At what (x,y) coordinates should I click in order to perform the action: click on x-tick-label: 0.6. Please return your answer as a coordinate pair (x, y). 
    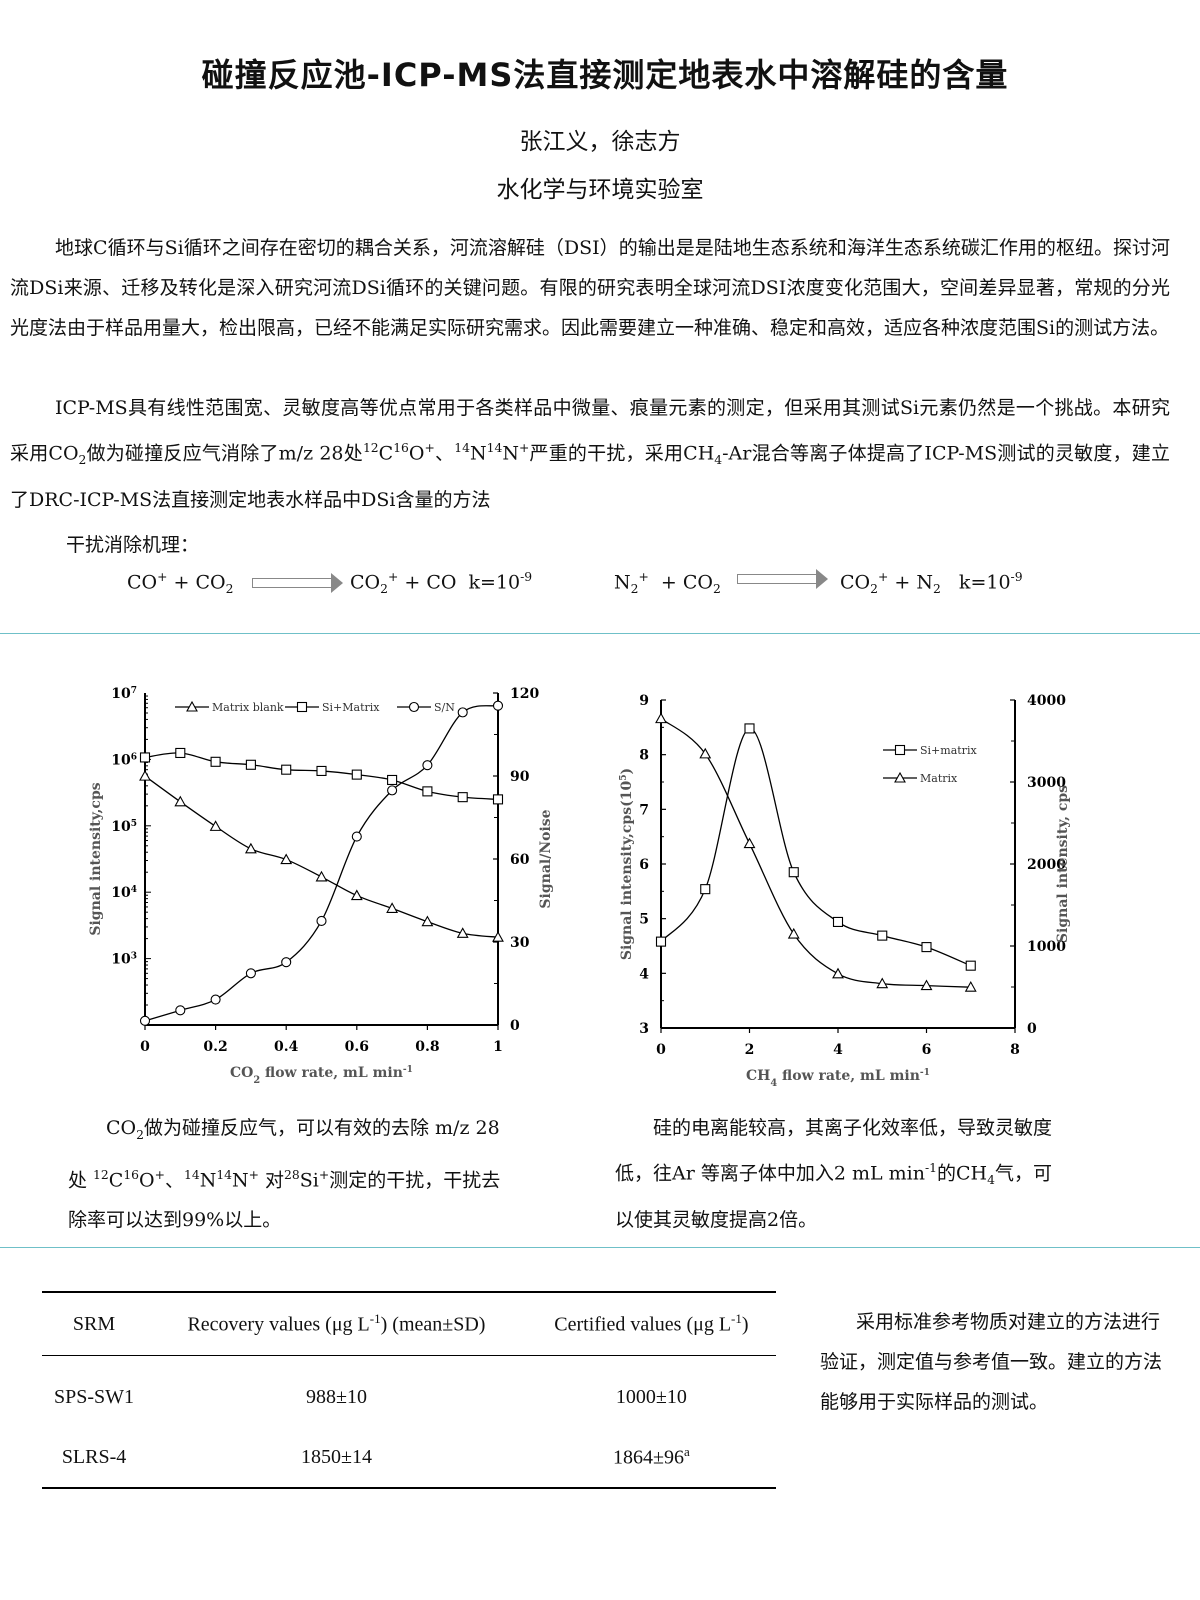
    Looking at the image, I should click on (357, 1047).